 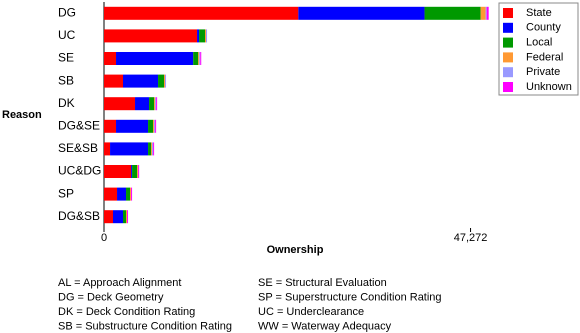 I want to click on x-axis-label: Ownership, so click(x=295, y=250).